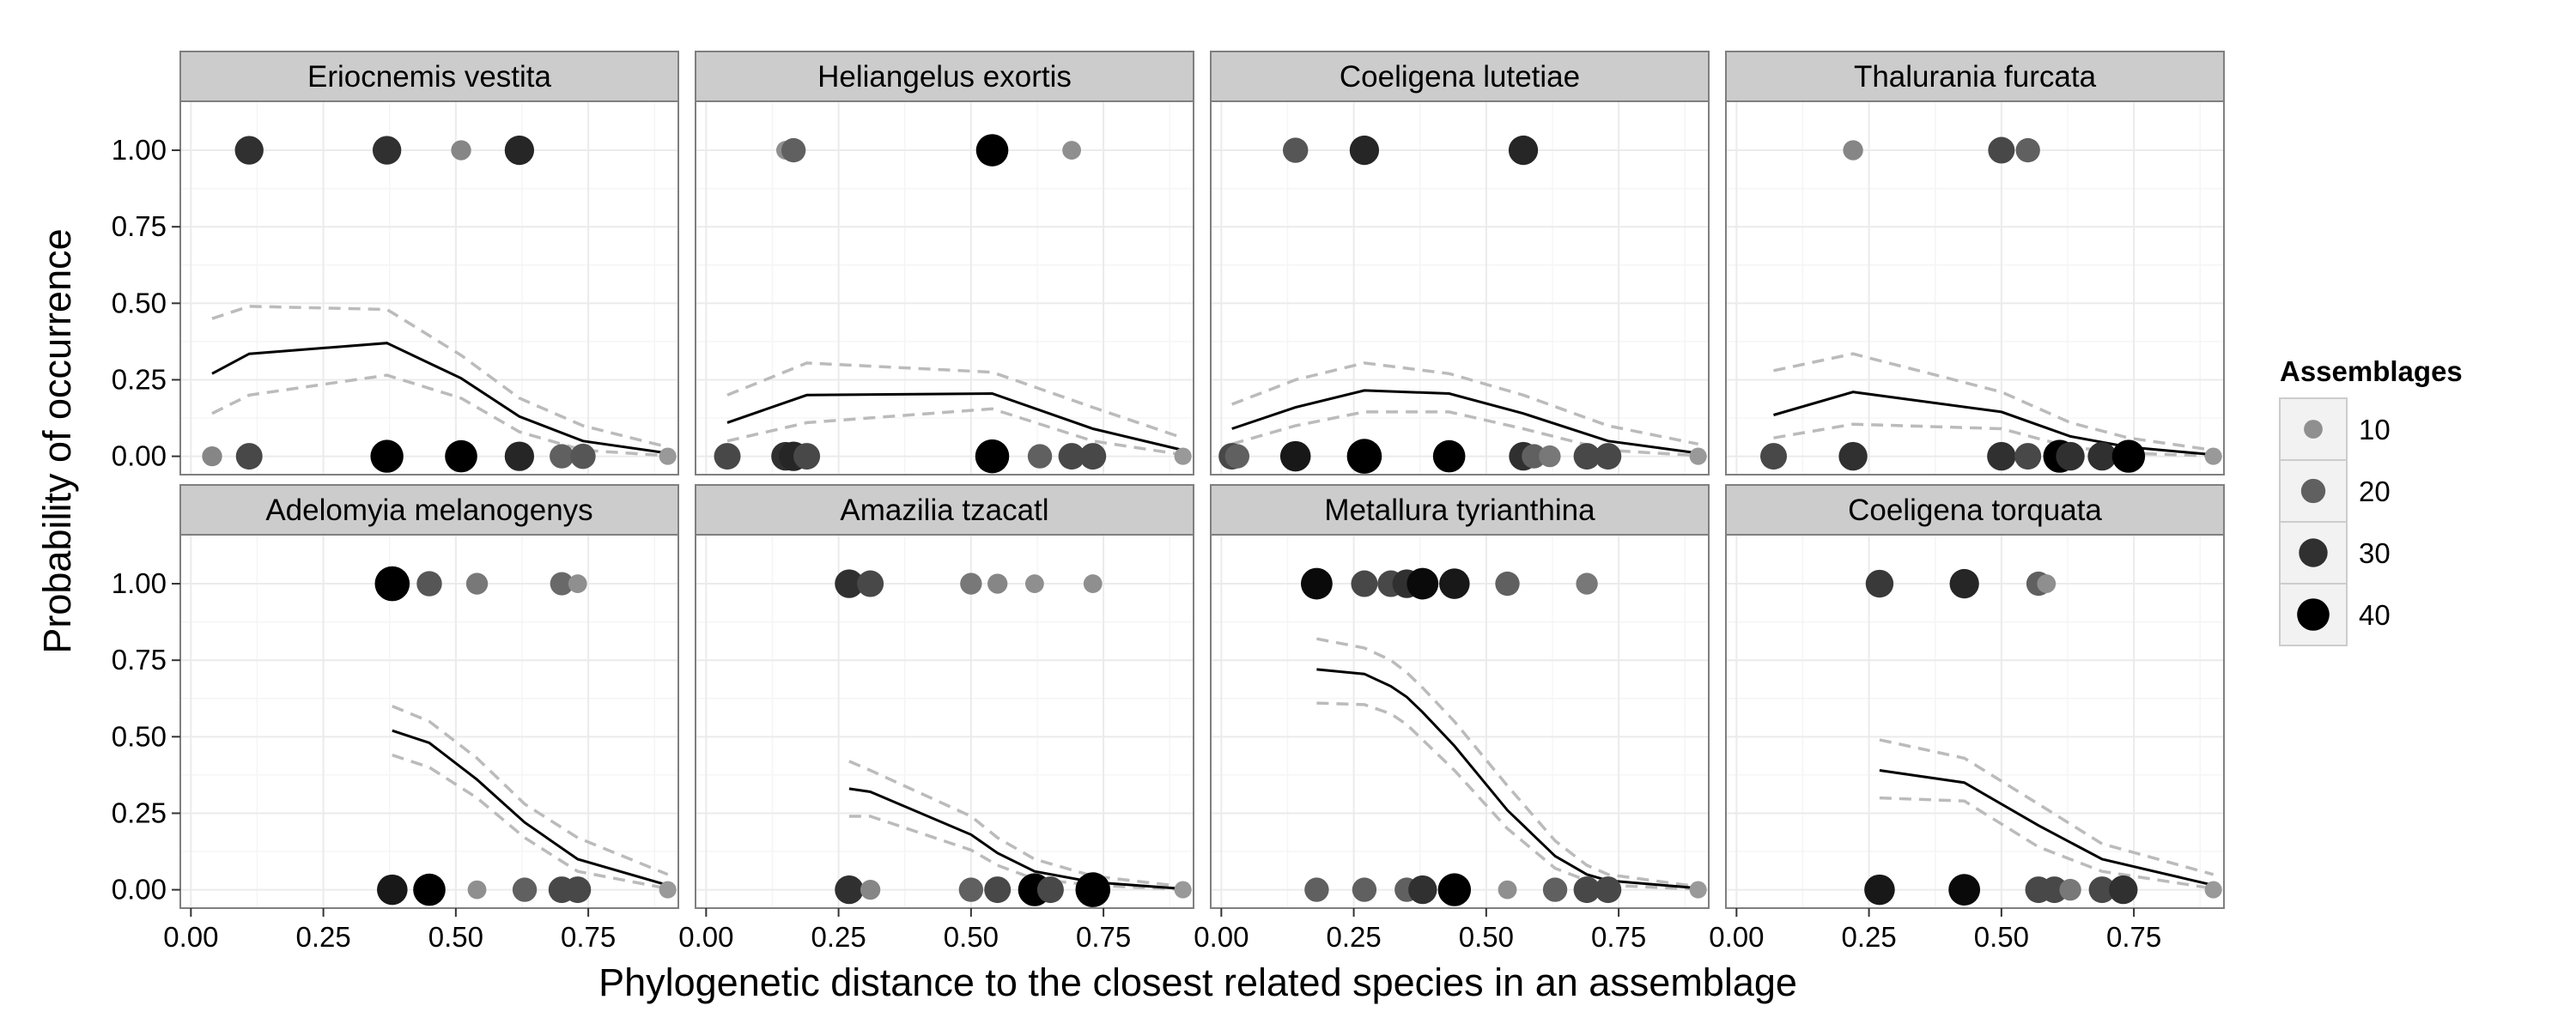 The height and width of the screenshot is (1030, 2576). I want to click on facet-panel: Coeligena torquata 0.00 0.25 0.50 0.75, so click(1967, 718).